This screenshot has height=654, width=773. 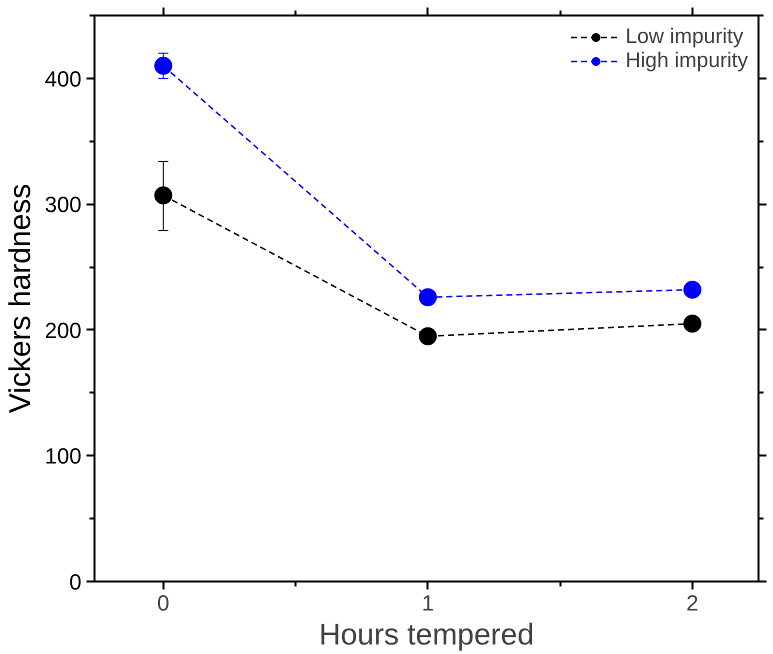 I want to click on y-axis-title: Vickers hardness, so click(x=20, y=299).